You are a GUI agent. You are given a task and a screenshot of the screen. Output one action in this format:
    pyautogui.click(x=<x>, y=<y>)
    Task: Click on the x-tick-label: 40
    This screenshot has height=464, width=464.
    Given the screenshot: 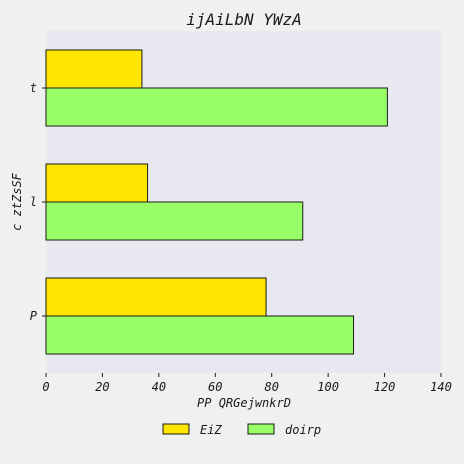 What is the action you would take?
    pyautogui.click(x=159, y=387)
    